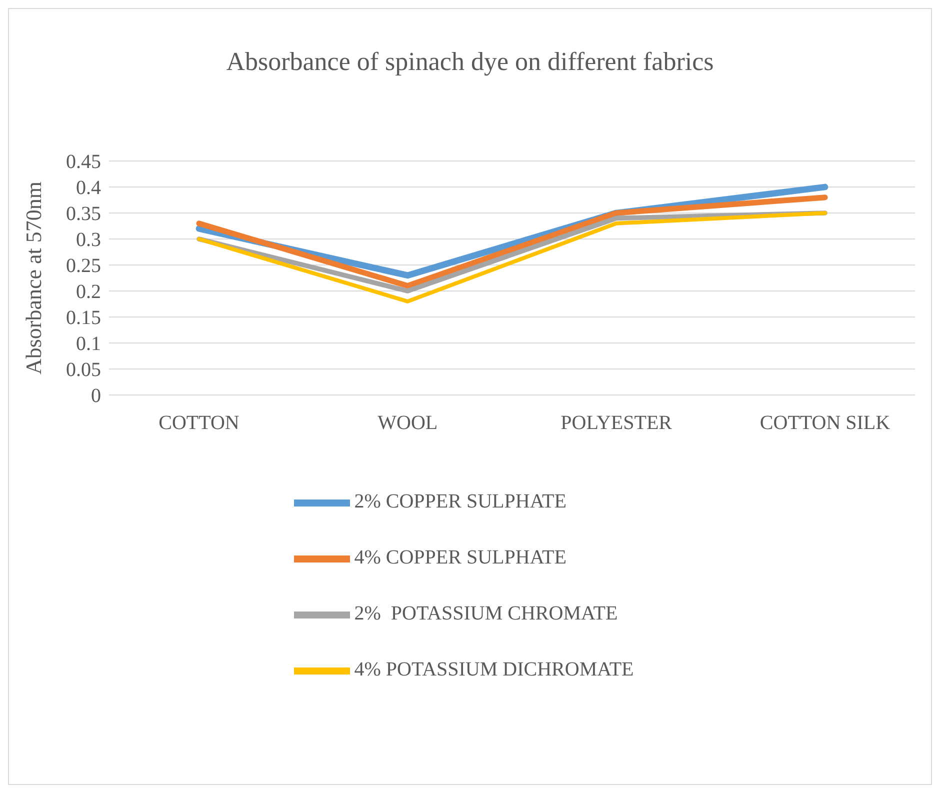 The width and height of the screenshot is (940, 793). Describe the element at coordinates (83, 266) in the screenshot. I see `y-tick-label: 0.25` at that location.